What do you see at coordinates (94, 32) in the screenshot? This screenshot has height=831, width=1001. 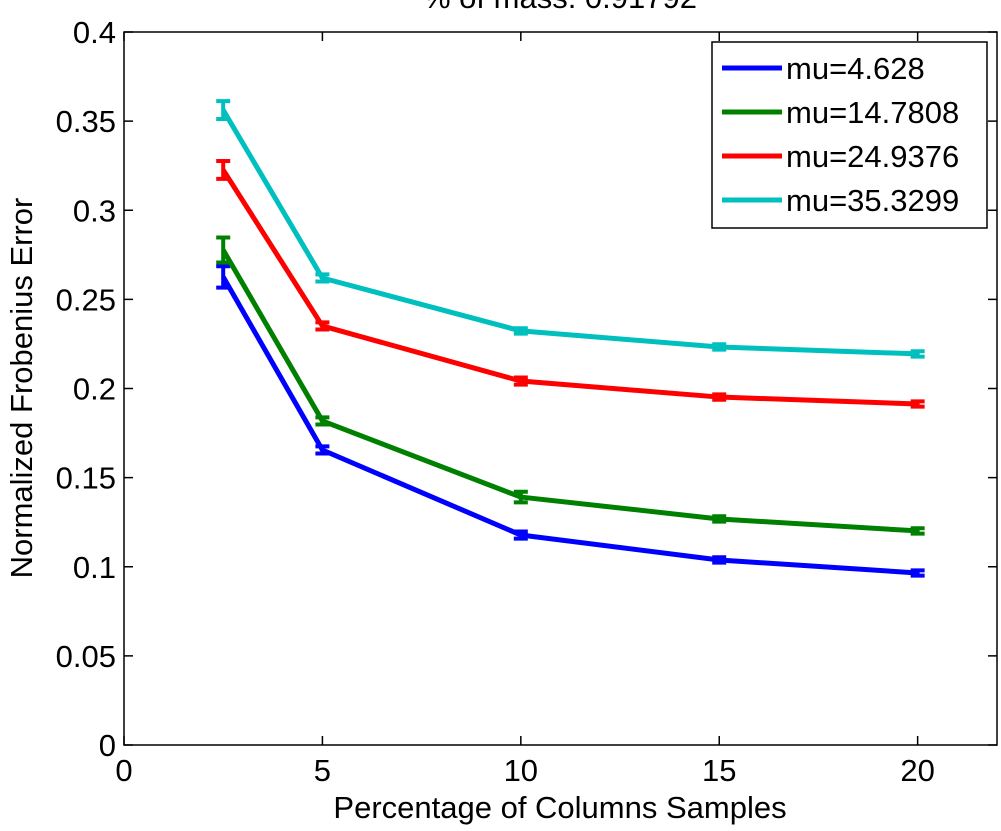 I see `y-tick-label: 0.4` at bounding box center [94, 32].